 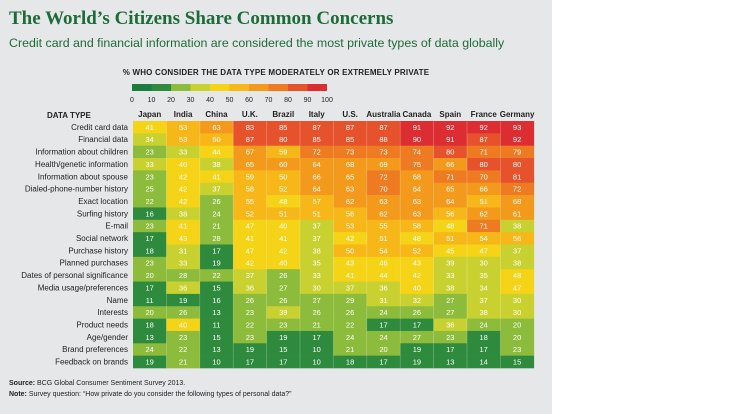 What do you see at coordinates (317, 263) in the screenshot?
I see `cell-value: 35` at bounding box center [317, 263].